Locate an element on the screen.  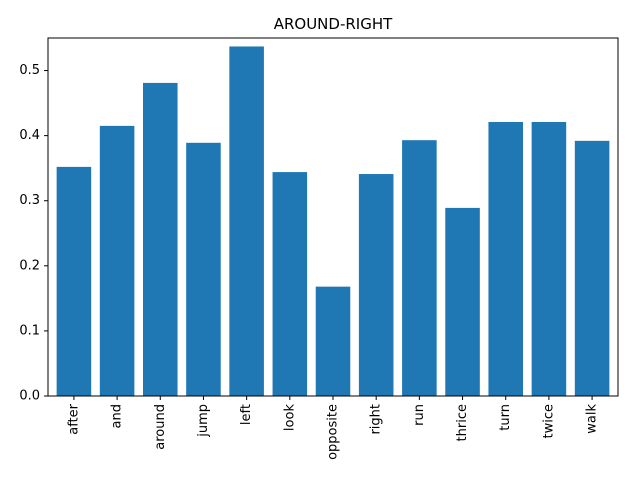
bar-opposite is located at coordinates (333, 341).